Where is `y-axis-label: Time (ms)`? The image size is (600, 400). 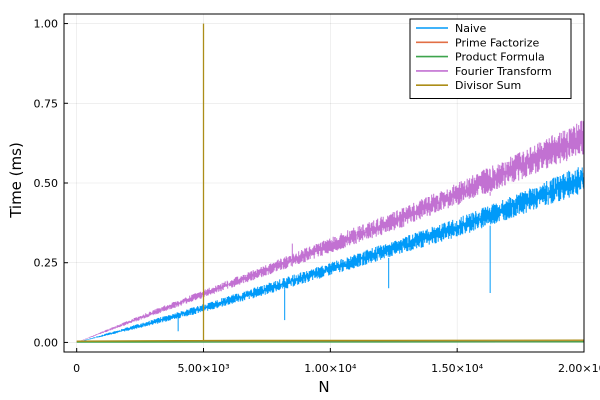 y-axis-label: Time (ms) is located at coordinates (16, 180).